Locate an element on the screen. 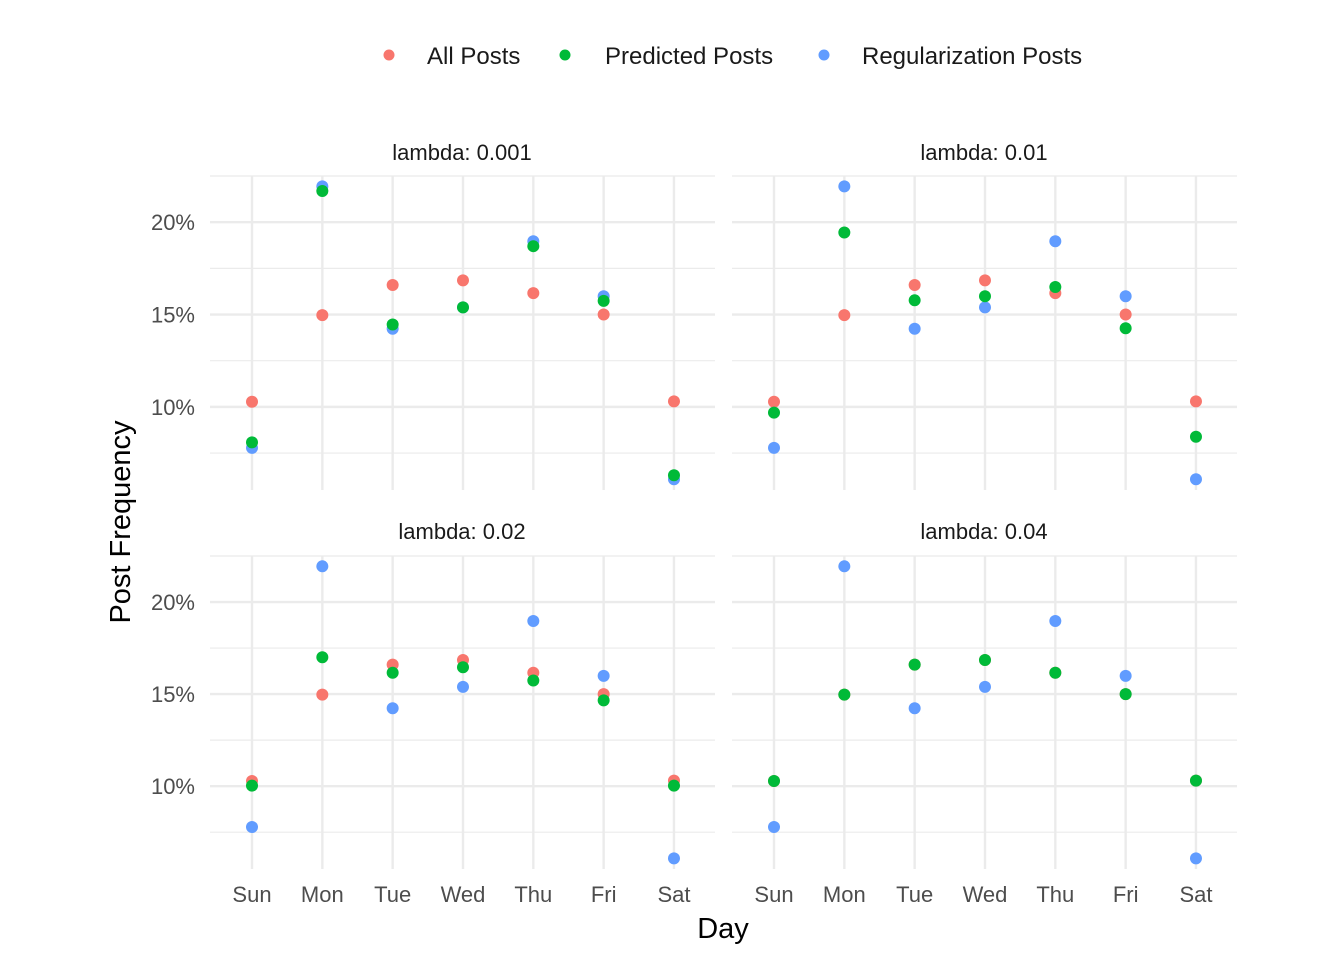 This screenshot has width=1344, height=960. panel-title-1: lambda: 0.001 is located at coordinates (461, 152).